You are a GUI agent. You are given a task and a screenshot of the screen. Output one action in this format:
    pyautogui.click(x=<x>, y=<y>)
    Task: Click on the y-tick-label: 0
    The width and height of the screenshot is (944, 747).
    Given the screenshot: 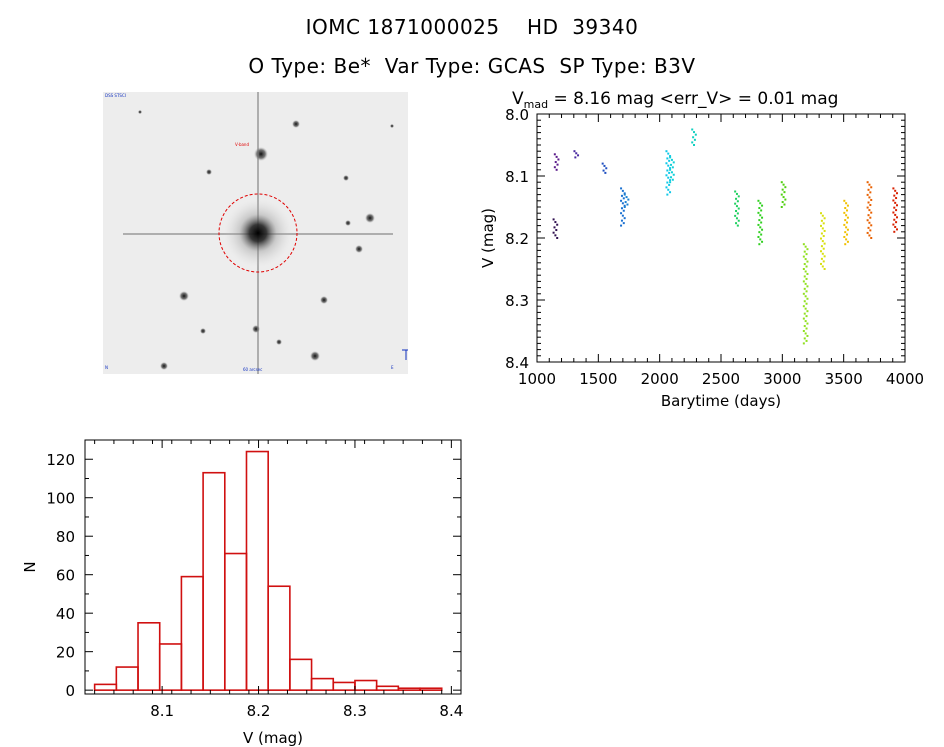 What is the action you would take?
    pyautogui.click(x=70, y=691)
    